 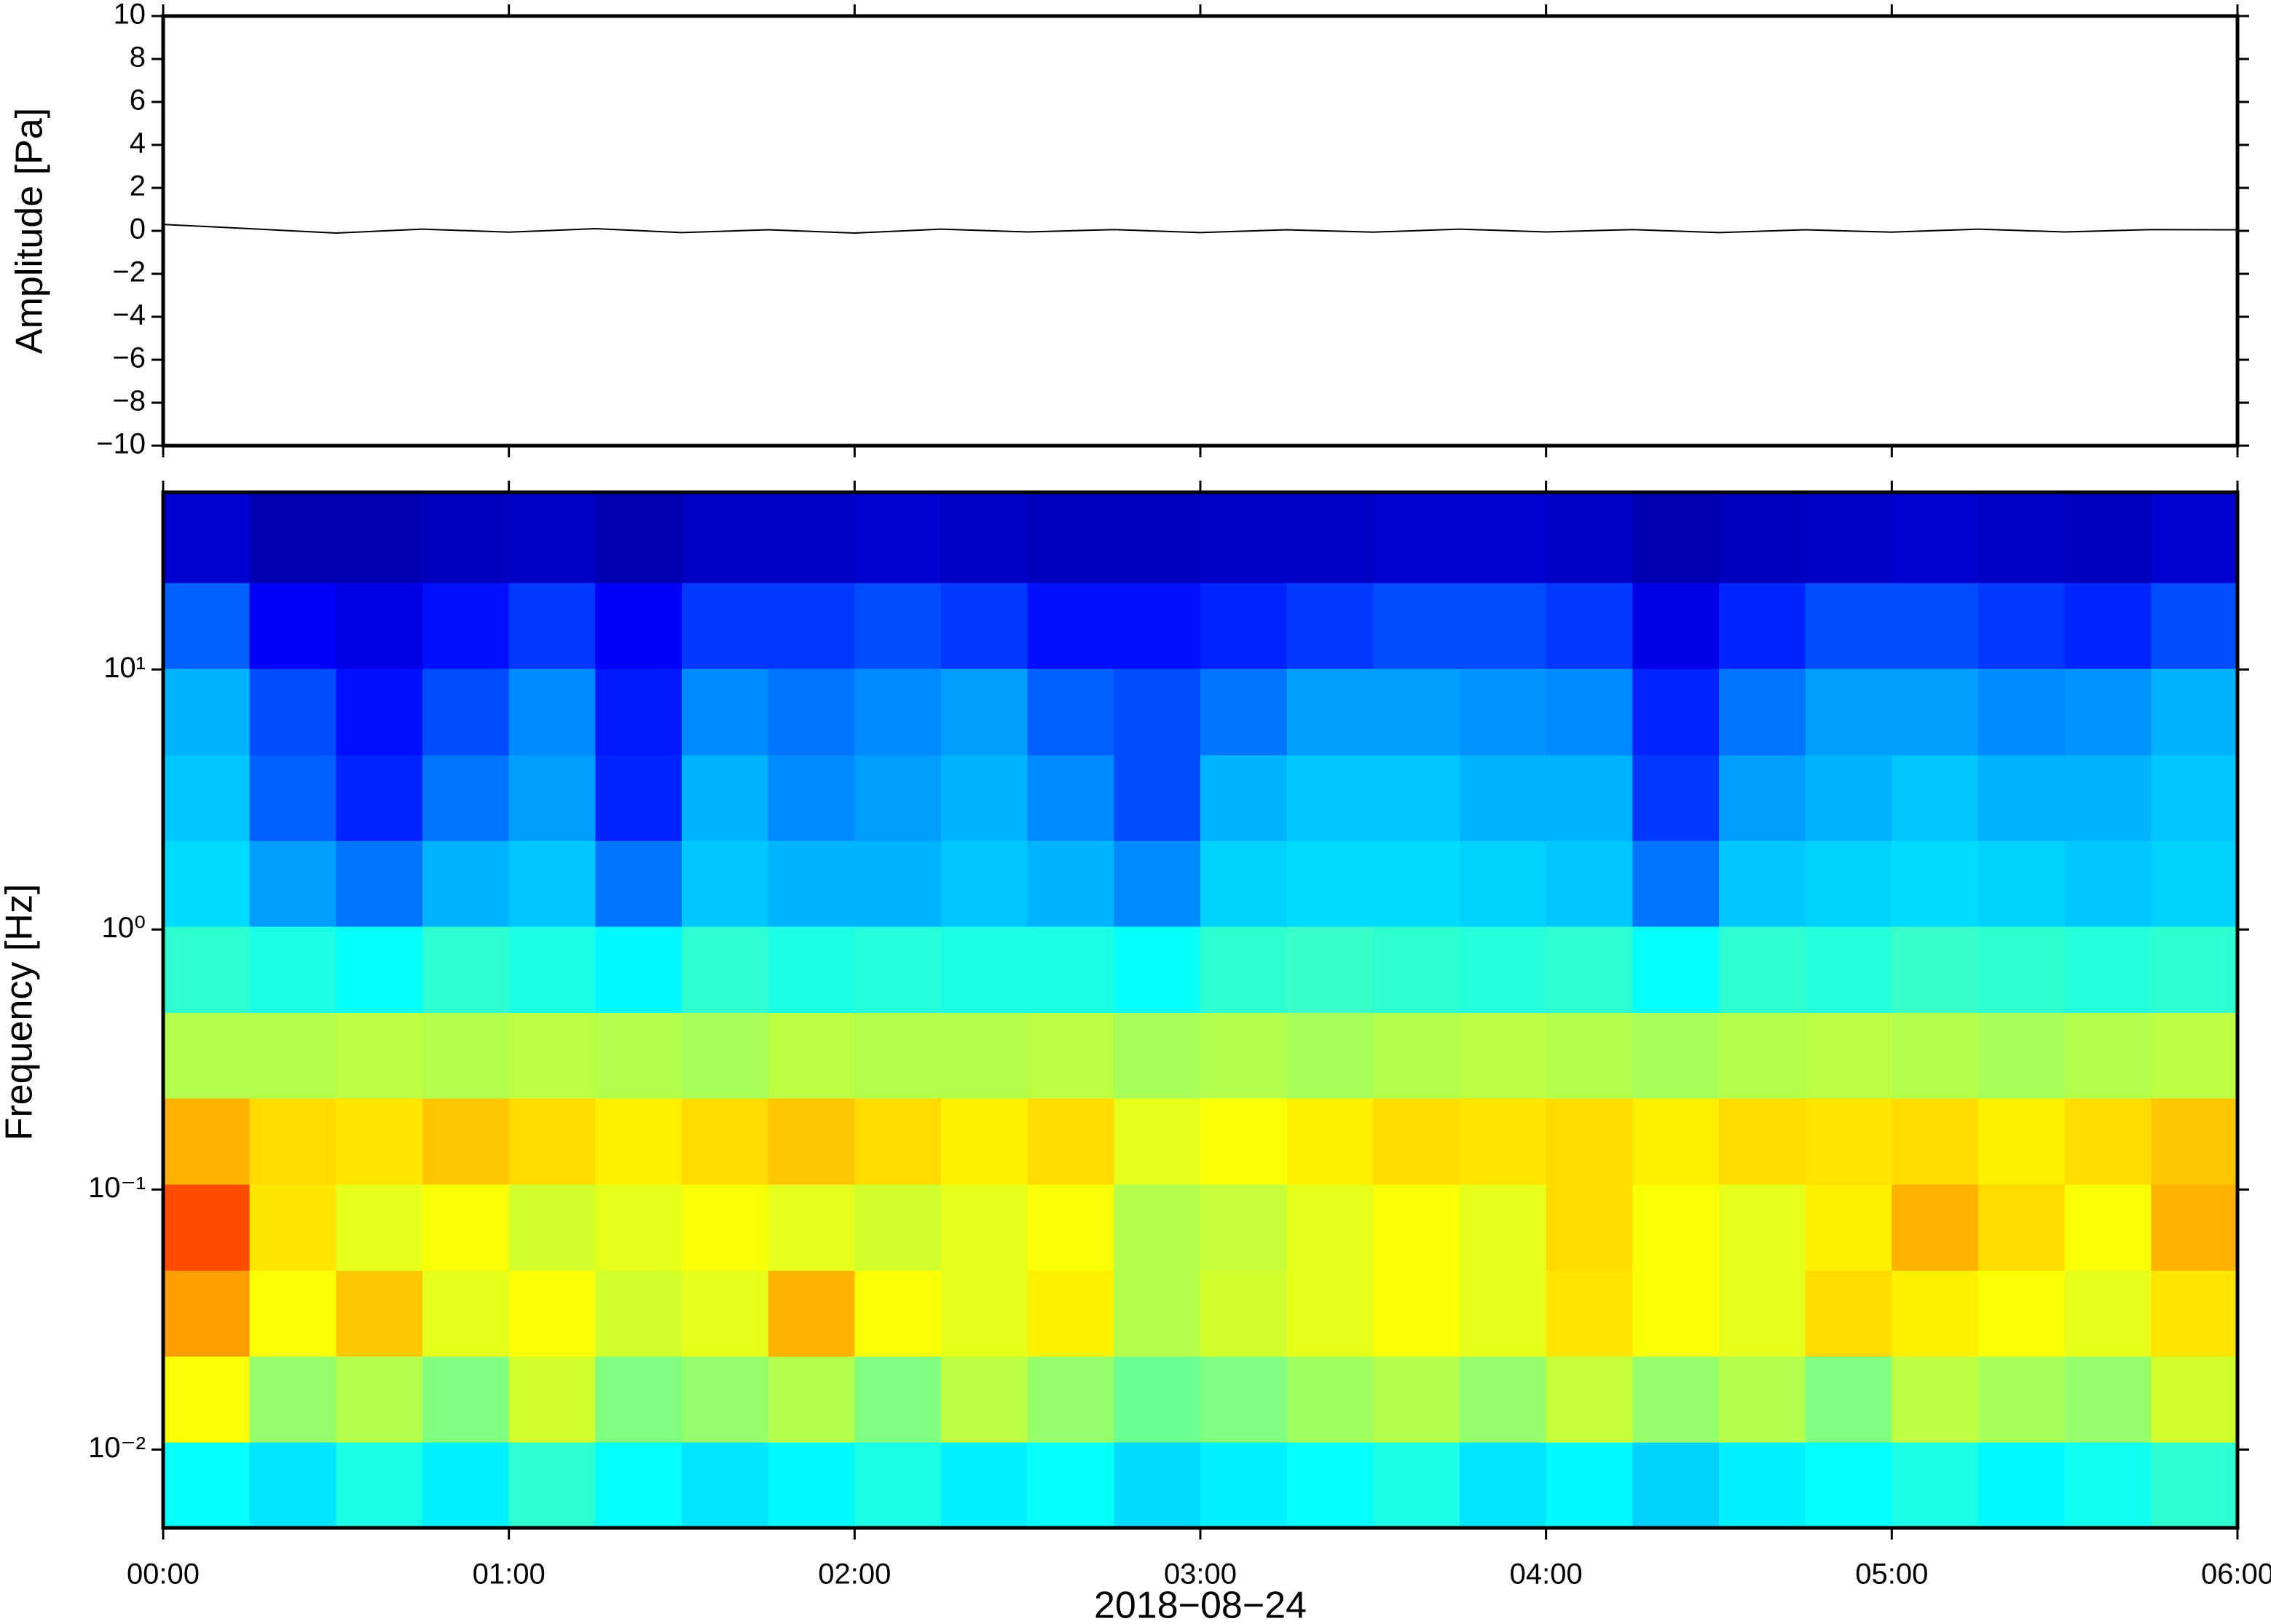 I want to click on x-tick-label: 00:00, so click(x=163, y=1574).